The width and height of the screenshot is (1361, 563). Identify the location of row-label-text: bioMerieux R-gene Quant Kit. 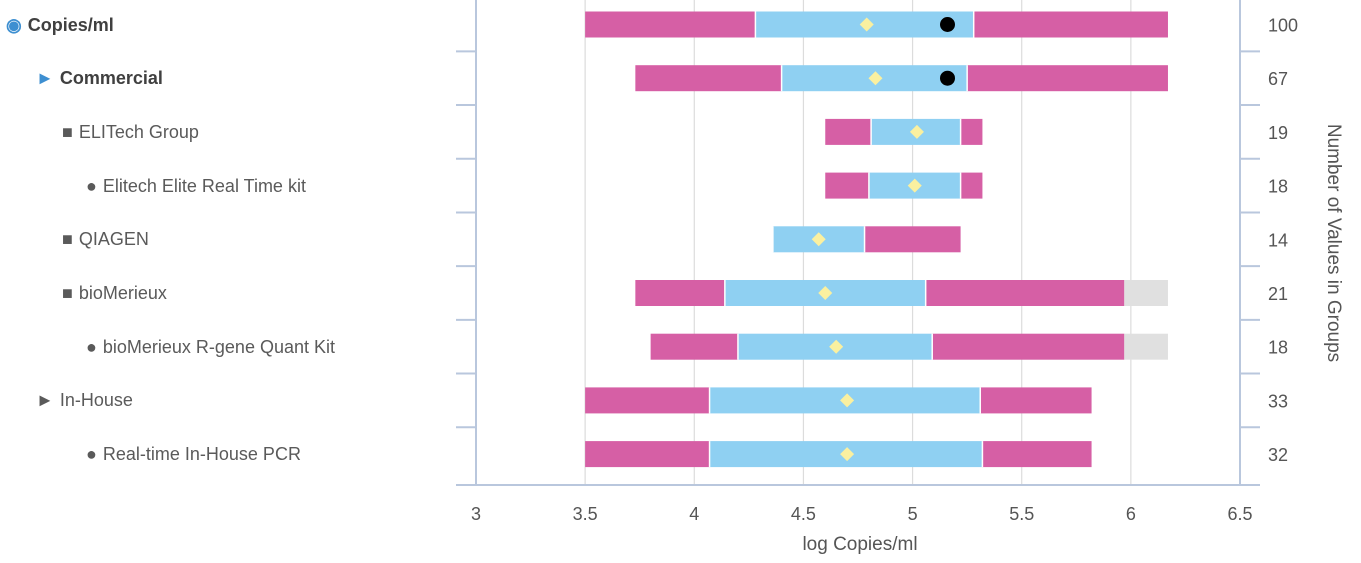
(218, 346).